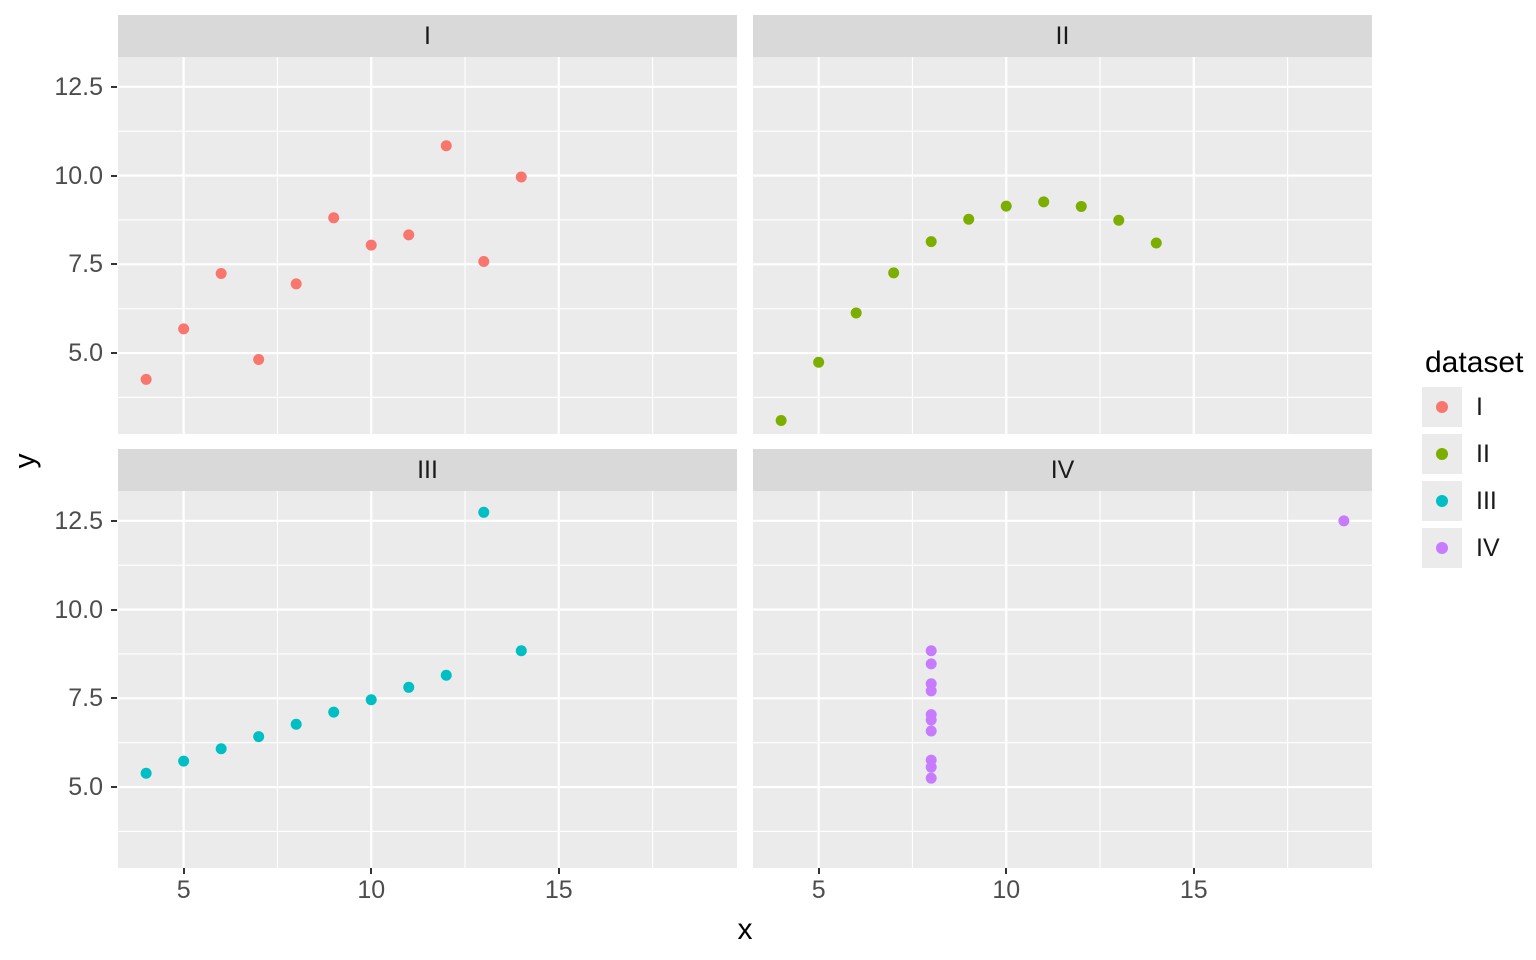 This screenshot has width=1536, height=960. I want to click on y-axis-title: y, so click(25, 461).